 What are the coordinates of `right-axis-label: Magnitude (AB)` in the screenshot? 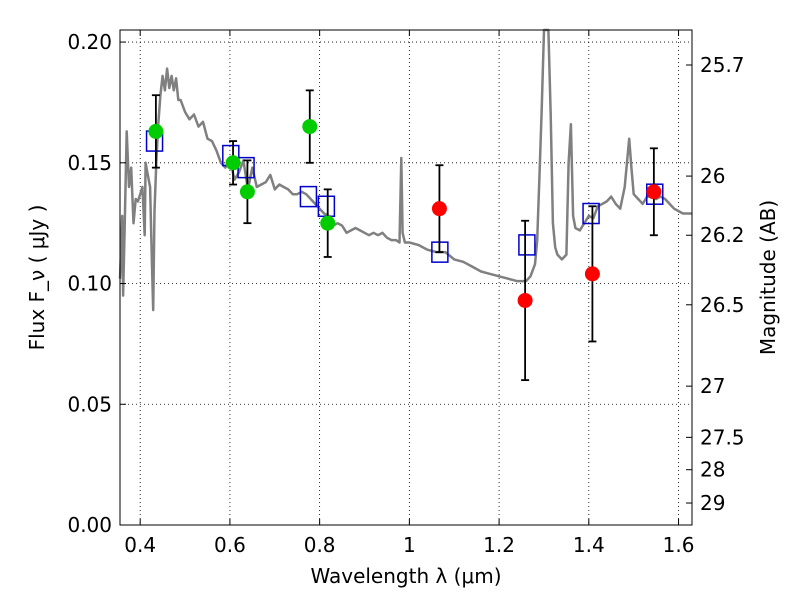 It's located at (768, 277).